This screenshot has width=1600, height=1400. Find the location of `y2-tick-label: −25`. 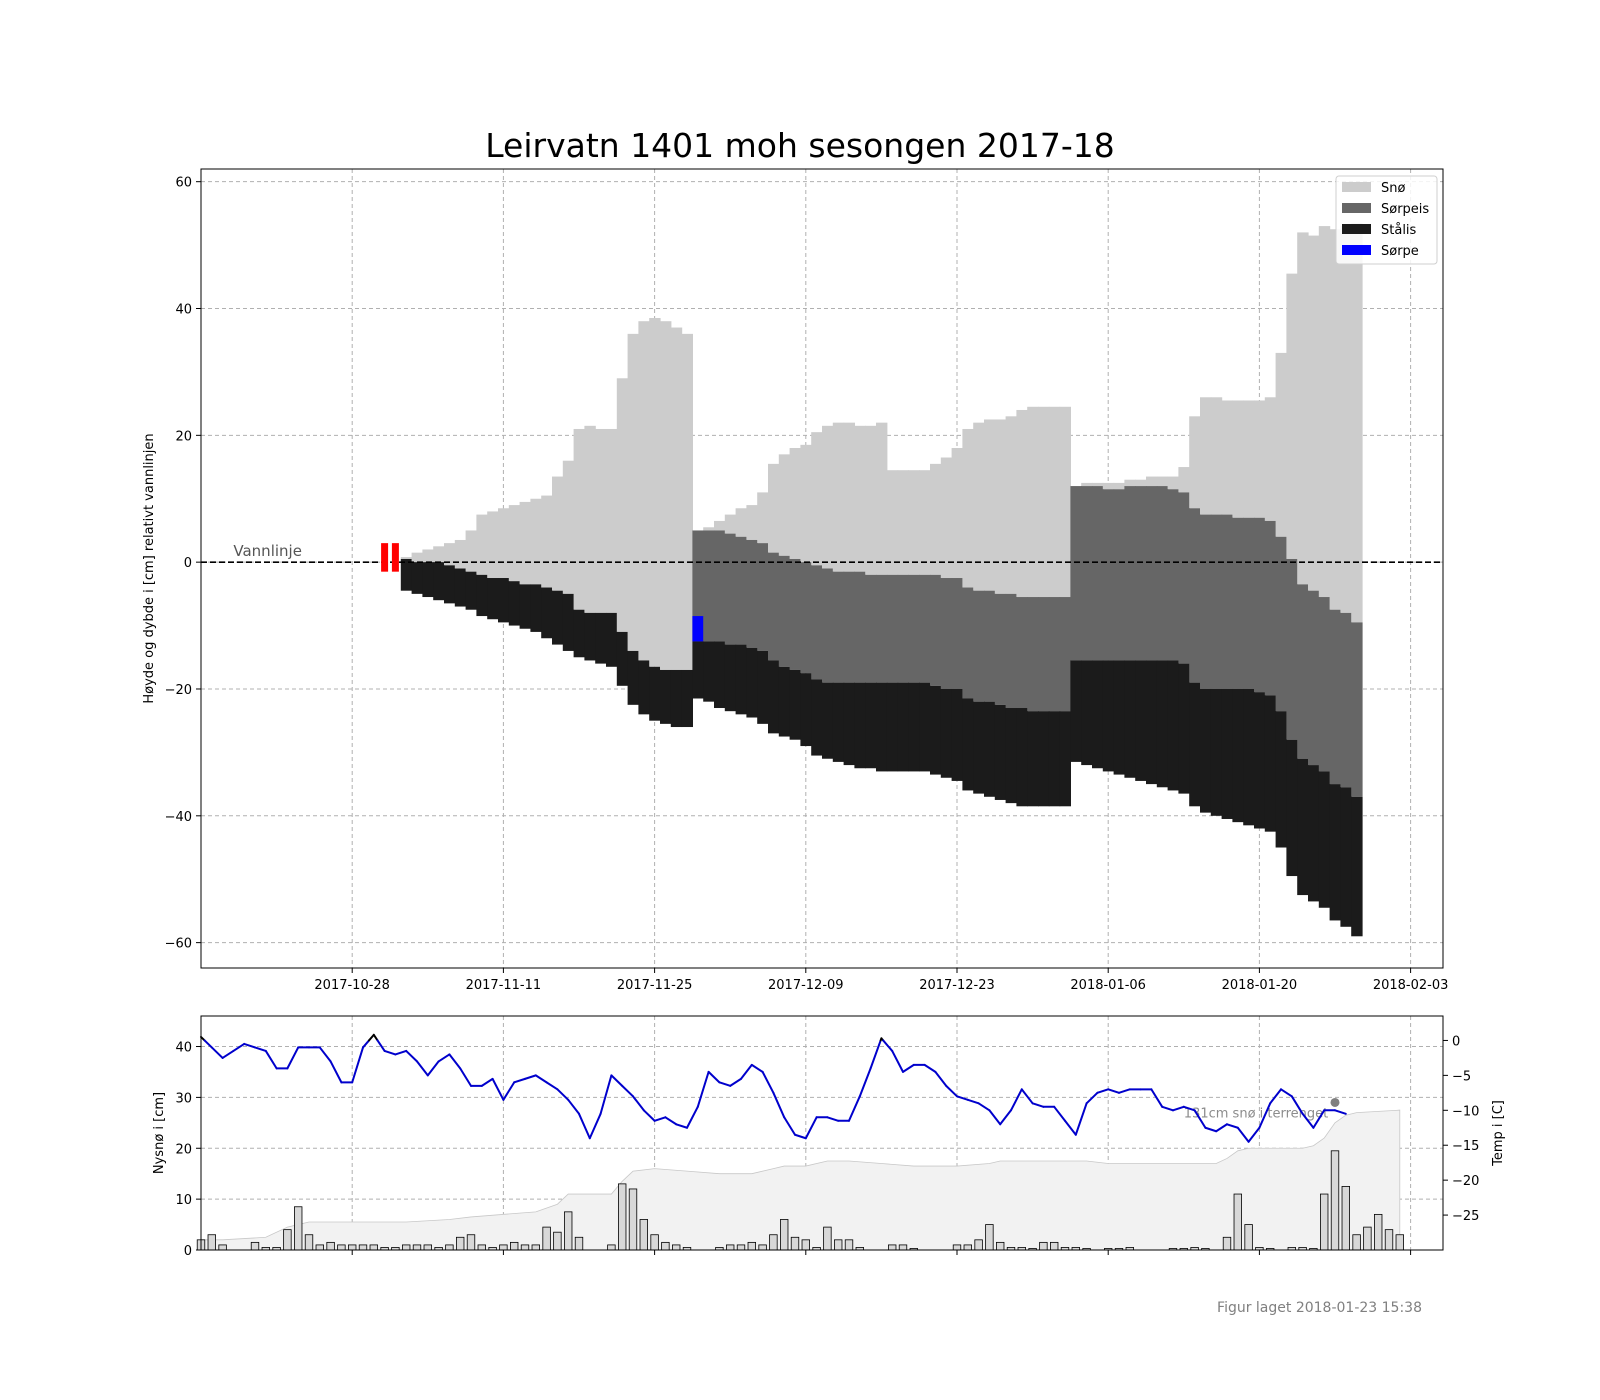

y2-tick-label: −25 is located at coordinates (1465, 1216).